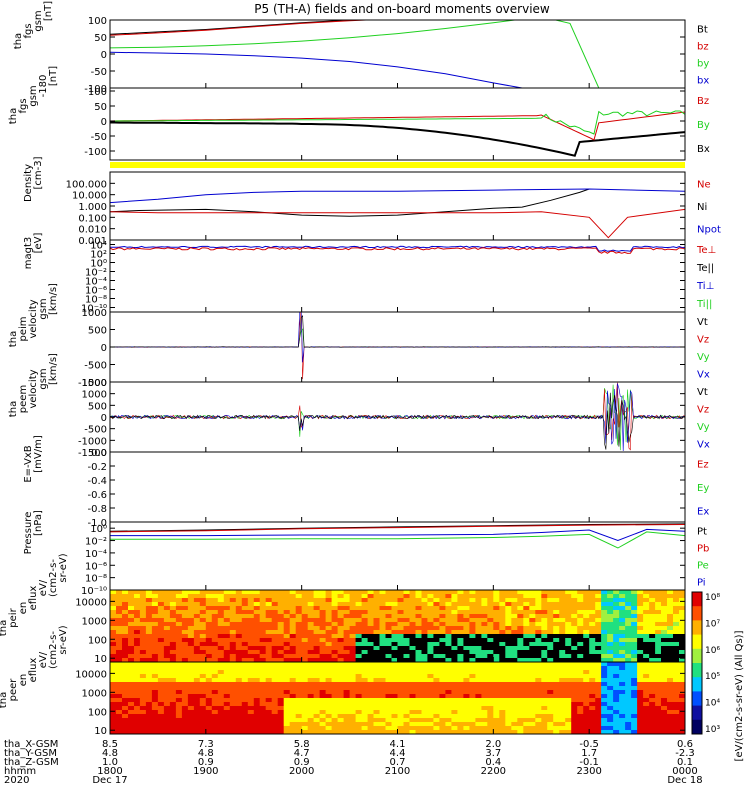  Describe the element at coordinates (96, 554) in the screenshot. I see `y-tick-label: 10⁻⁴` at that location.